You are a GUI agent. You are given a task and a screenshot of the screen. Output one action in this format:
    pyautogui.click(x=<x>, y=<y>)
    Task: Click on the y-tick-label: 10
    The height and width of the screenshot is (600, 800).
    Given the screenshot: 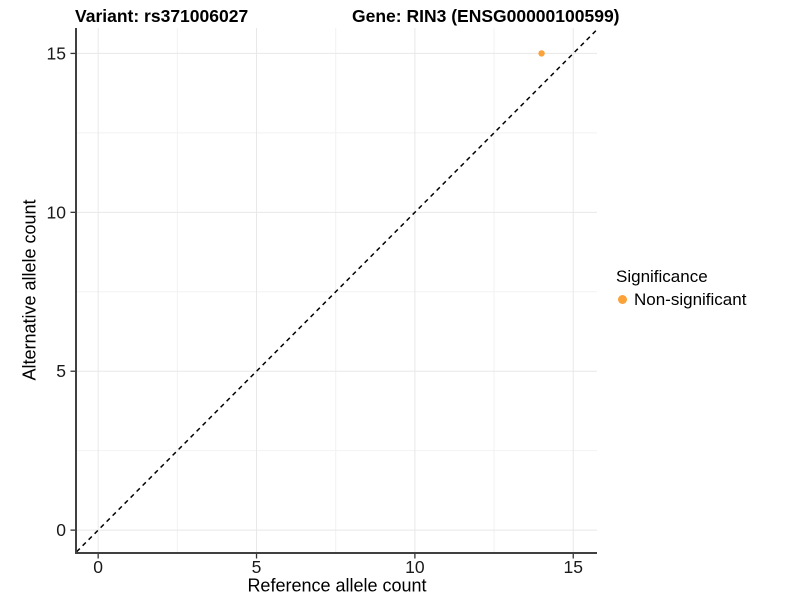 What is the action you would take?
    pyautogui.click(x=57, y=212)
    